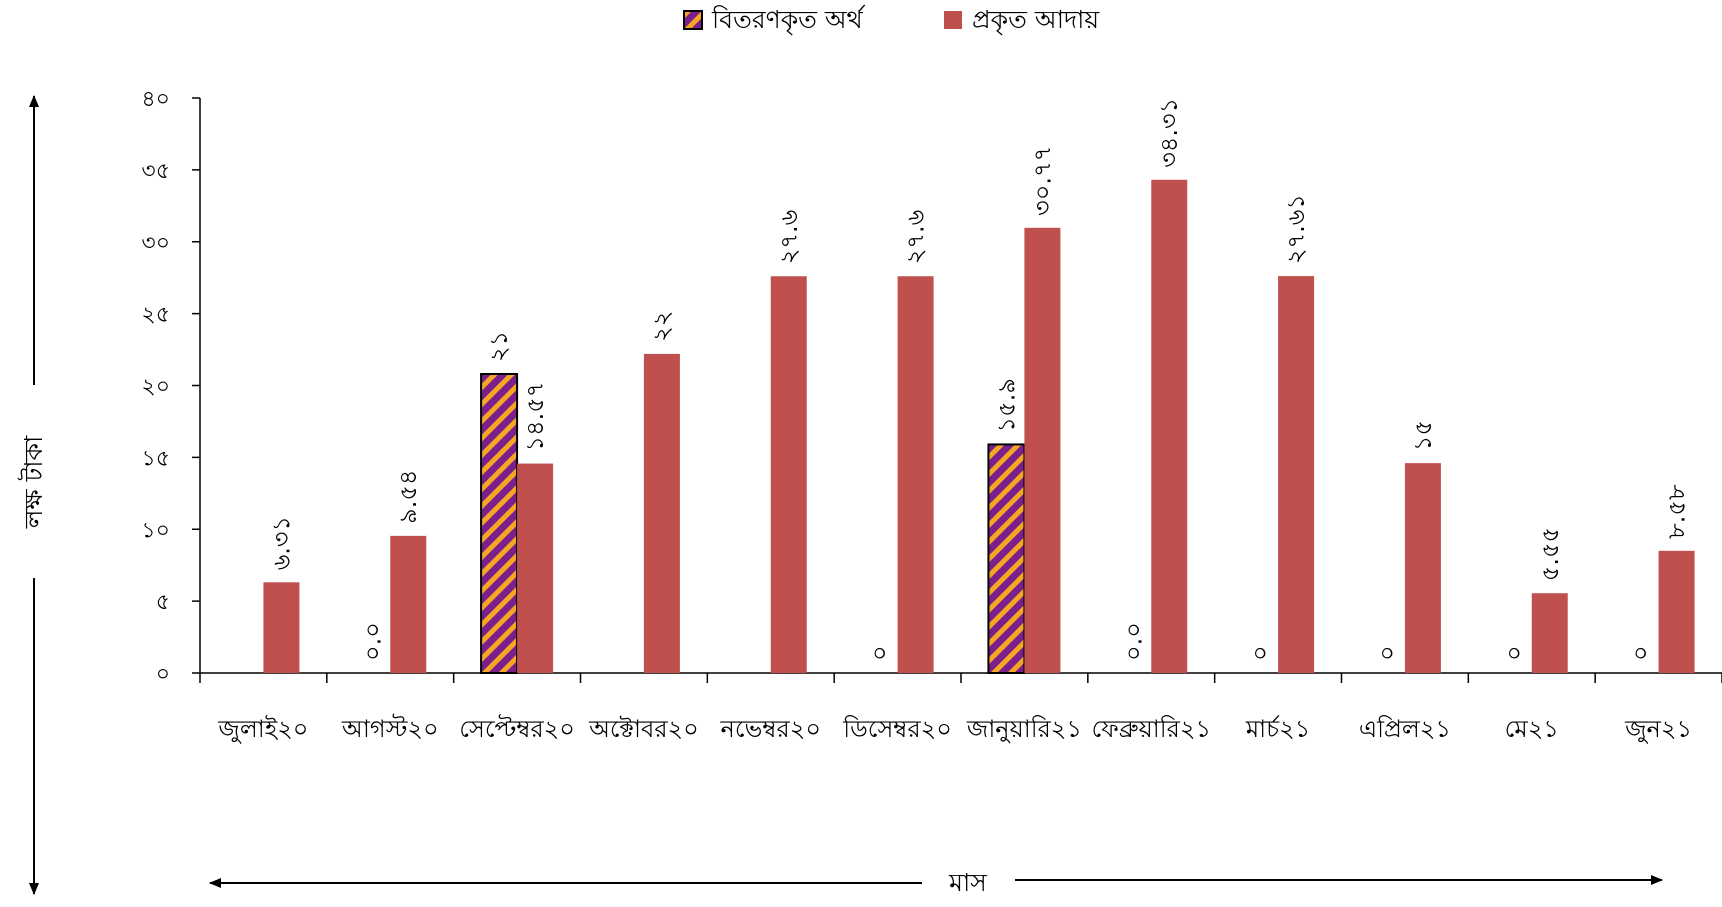  What do you see at coordinates (155, 387) in the screenshot?
I see `y-tick-label: ২০` at bounding box center [155, 387].